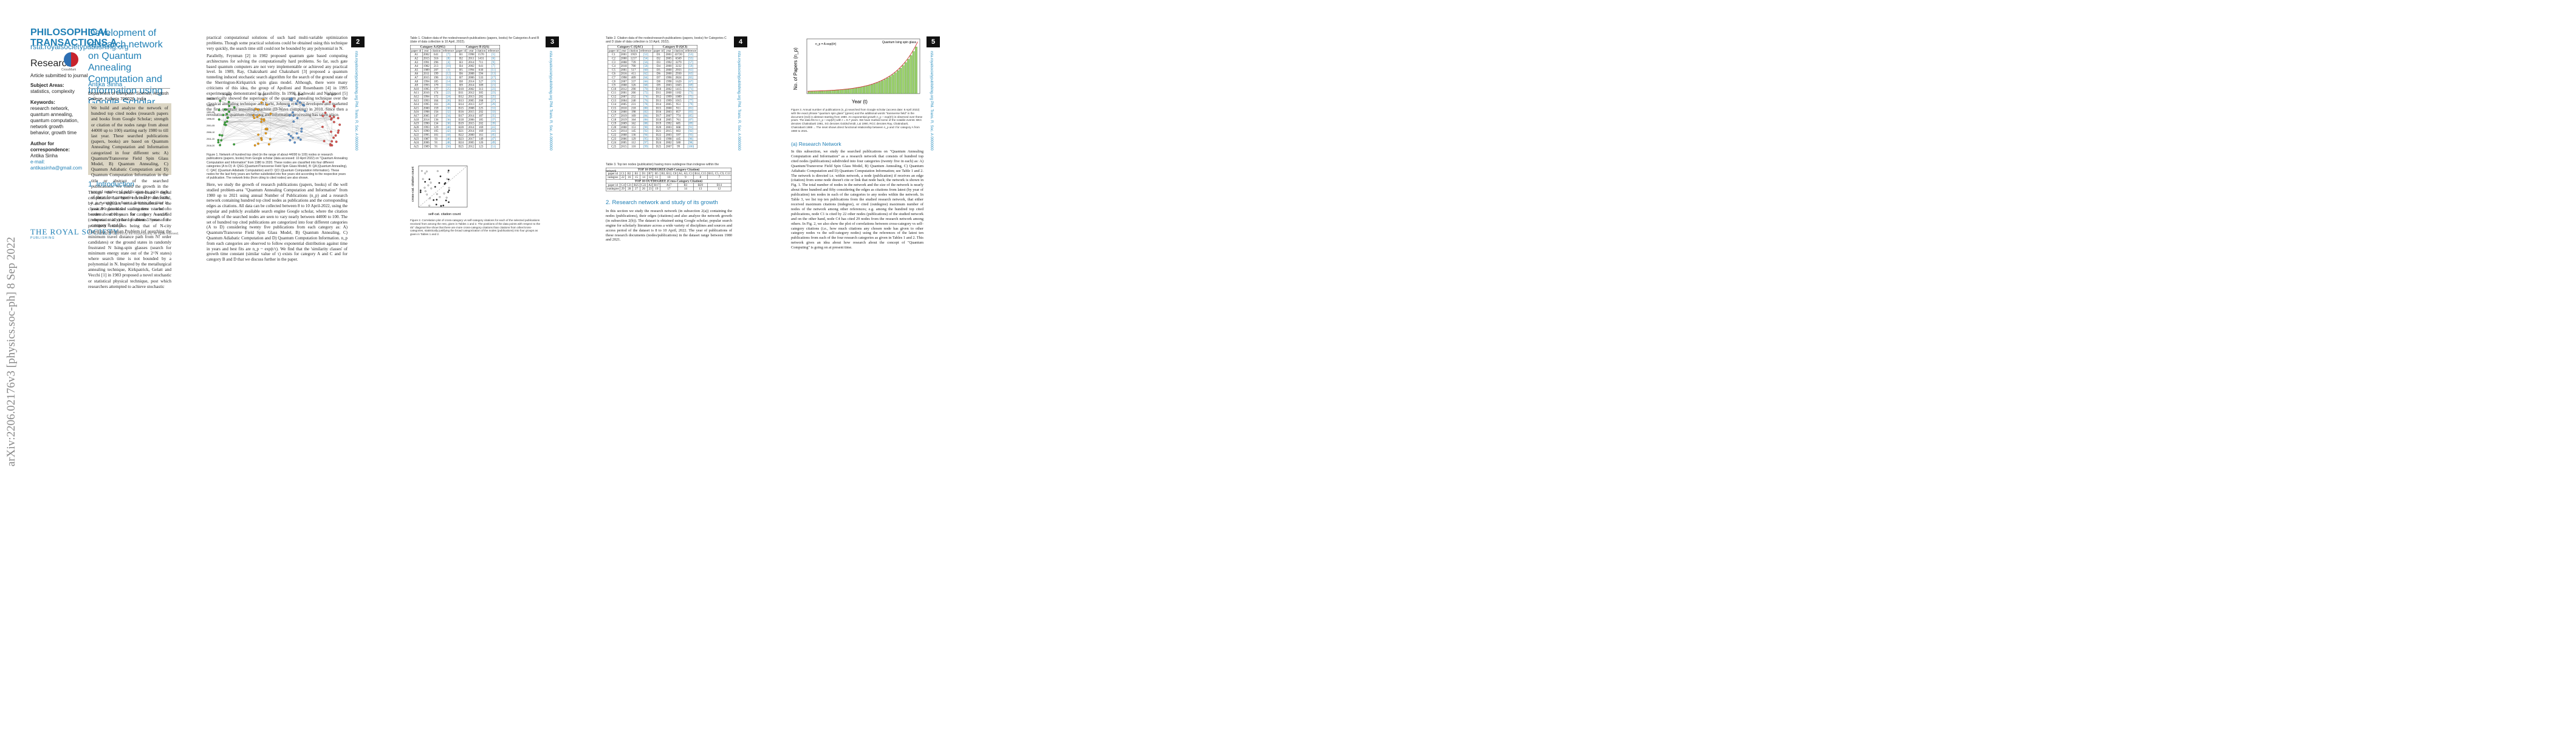 The image size is (2576, 729). Describe the element at coordinates (614, 147) in the screenshot. I see `table-cell: C25` at that location.